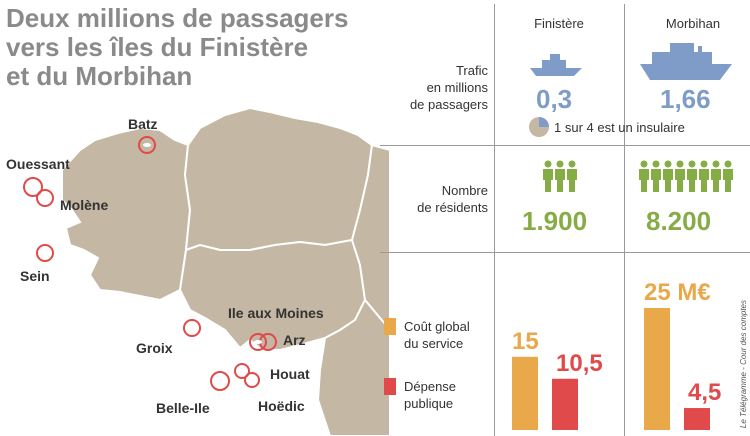  I want to click on bar-finistère-public, so click(565, 404).